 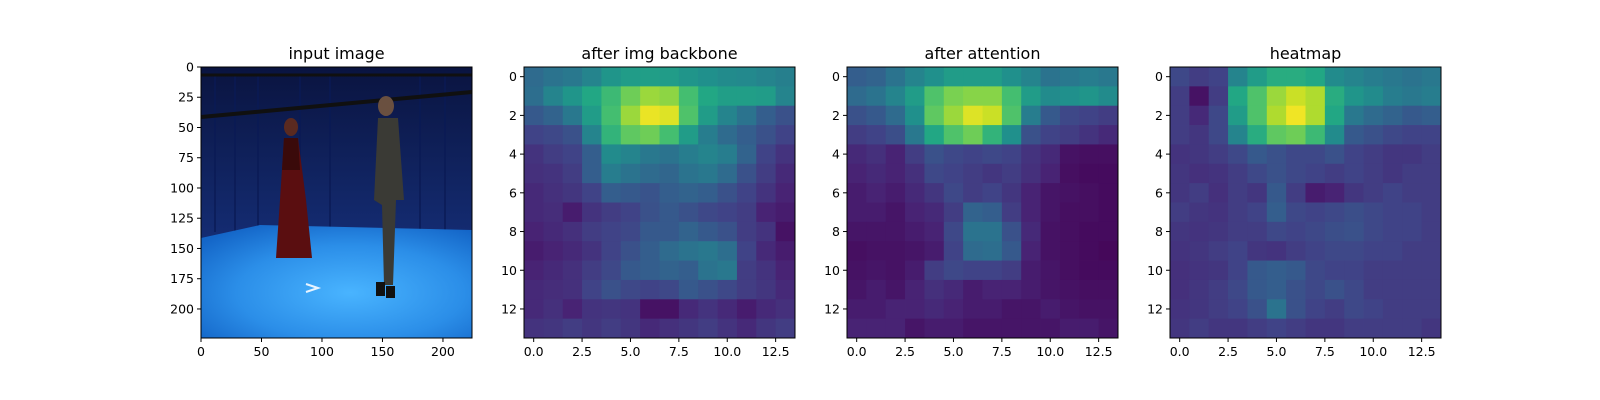 What do you see at coordinates (983, 53) in the screenshot?
I see `panel-title: after attention` at bounding box center [983, 53].